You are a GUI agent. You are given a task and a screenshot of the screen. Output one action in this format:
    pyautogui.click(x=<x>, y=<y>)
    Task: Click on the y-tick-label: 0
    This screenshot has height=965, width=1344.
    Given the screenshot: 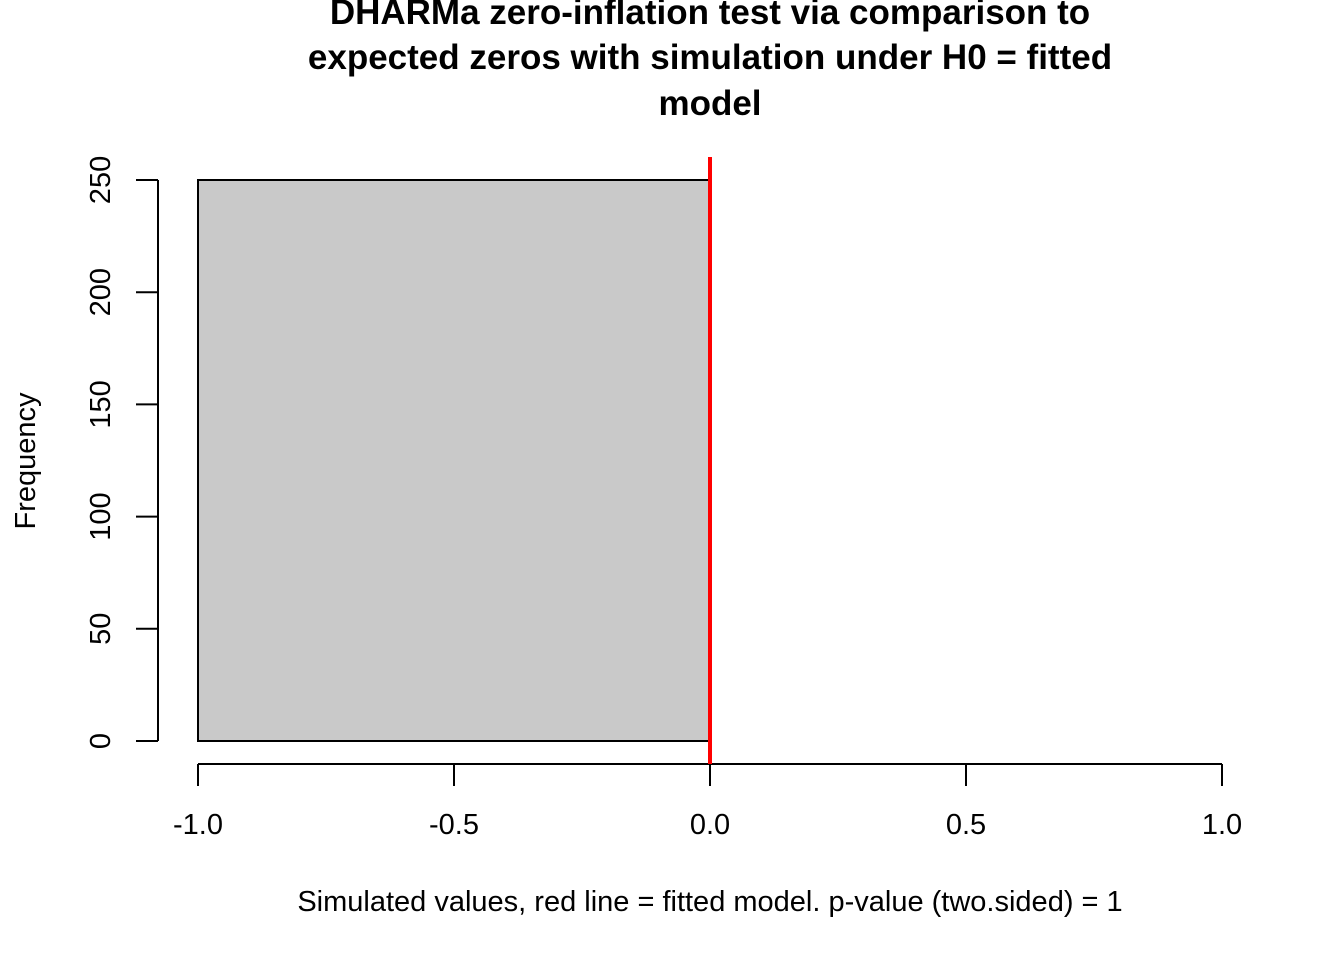 What is the action you would take?
    pyautogui.click(x=101, y=741)
    